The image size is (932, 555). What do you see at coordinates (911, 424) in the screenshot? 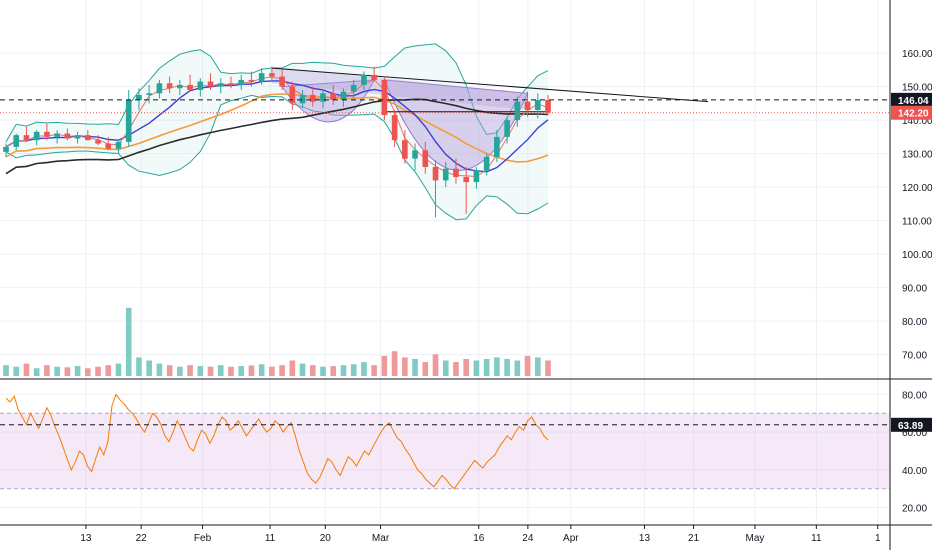
I see `rsi-label-box` at bounding box center [911, 424].